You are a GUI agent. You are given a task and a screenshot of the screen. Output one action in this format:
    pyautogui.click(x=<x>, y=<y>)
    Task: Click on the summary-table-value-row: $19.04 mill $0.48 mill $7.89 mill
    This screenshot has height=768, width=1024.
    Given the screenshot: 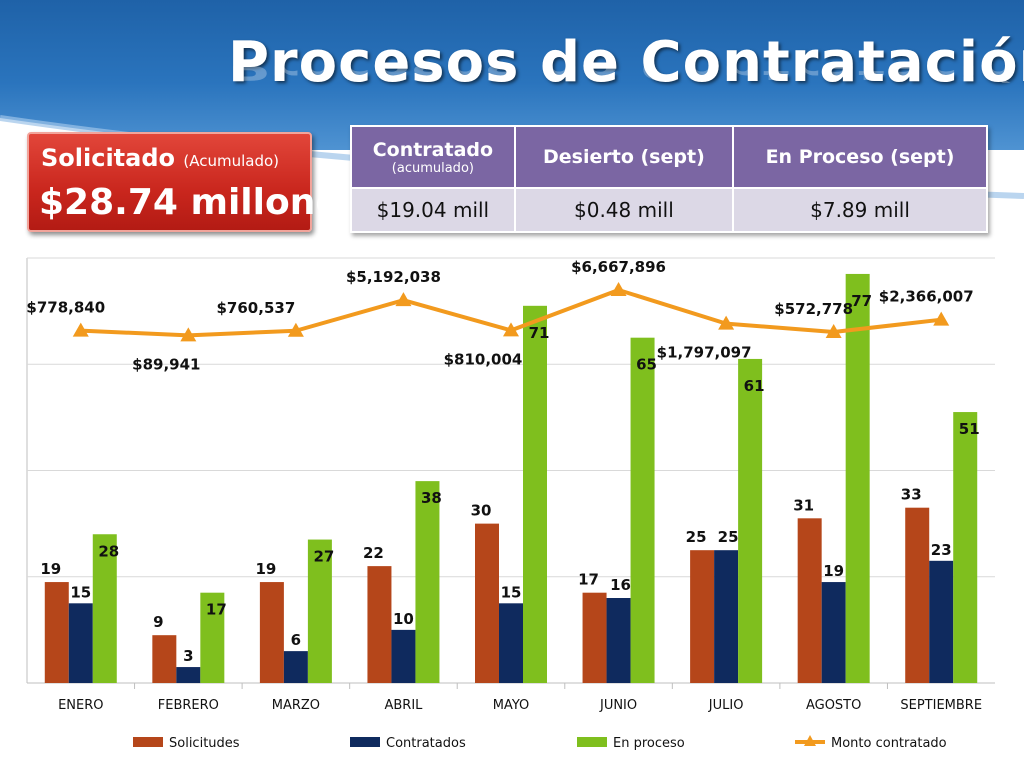 What is the action you would take?
    pyautogui.click(x=669, y=210)
    